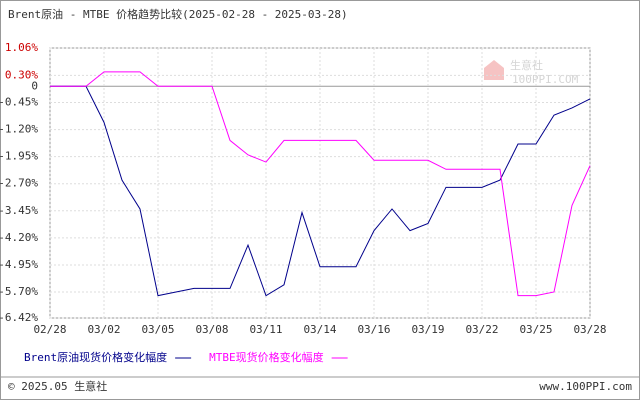  Describe the element at coordinates (21, 74) in the screenshot. I see `y-tick-label: 0.30%` at that location.